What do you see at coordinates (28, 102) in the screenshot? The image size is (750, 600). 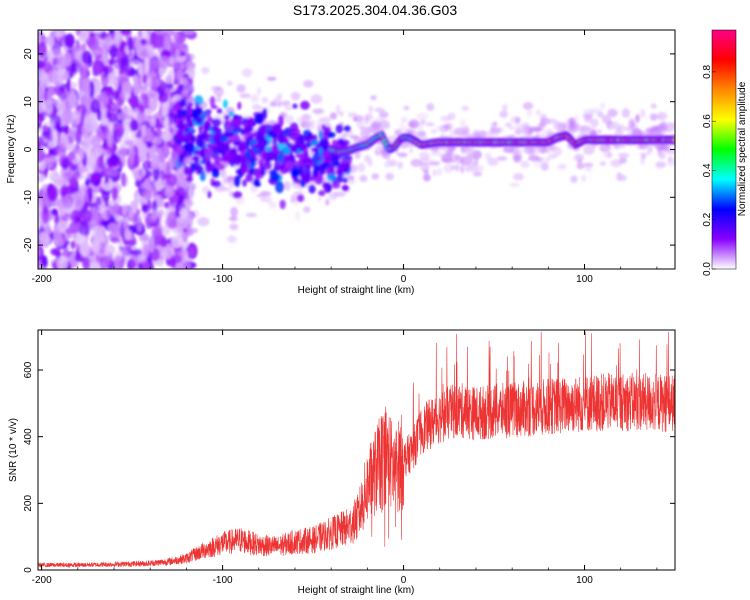 I see `y-tick-label: 10` at bounding box center [28, 102].